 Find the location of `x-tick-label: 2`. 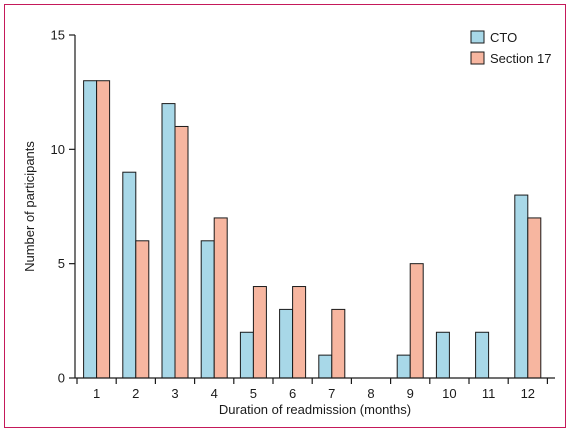

x-tick-label: 2 is located at coordinates (135, 393).